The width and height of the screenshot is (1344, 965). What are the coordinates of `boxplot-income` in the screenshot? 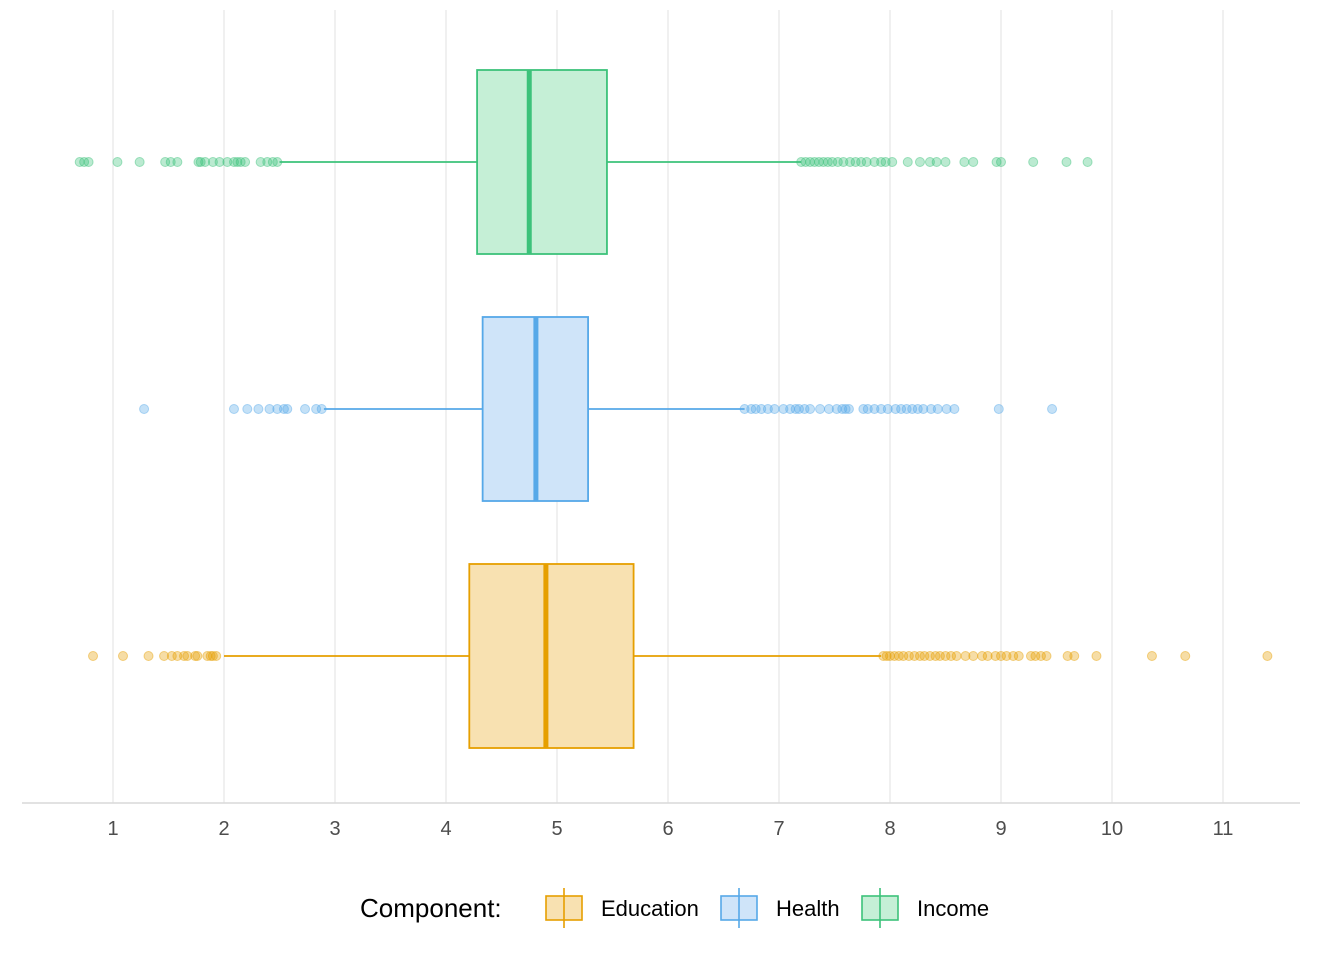 It's located at (583, 162).